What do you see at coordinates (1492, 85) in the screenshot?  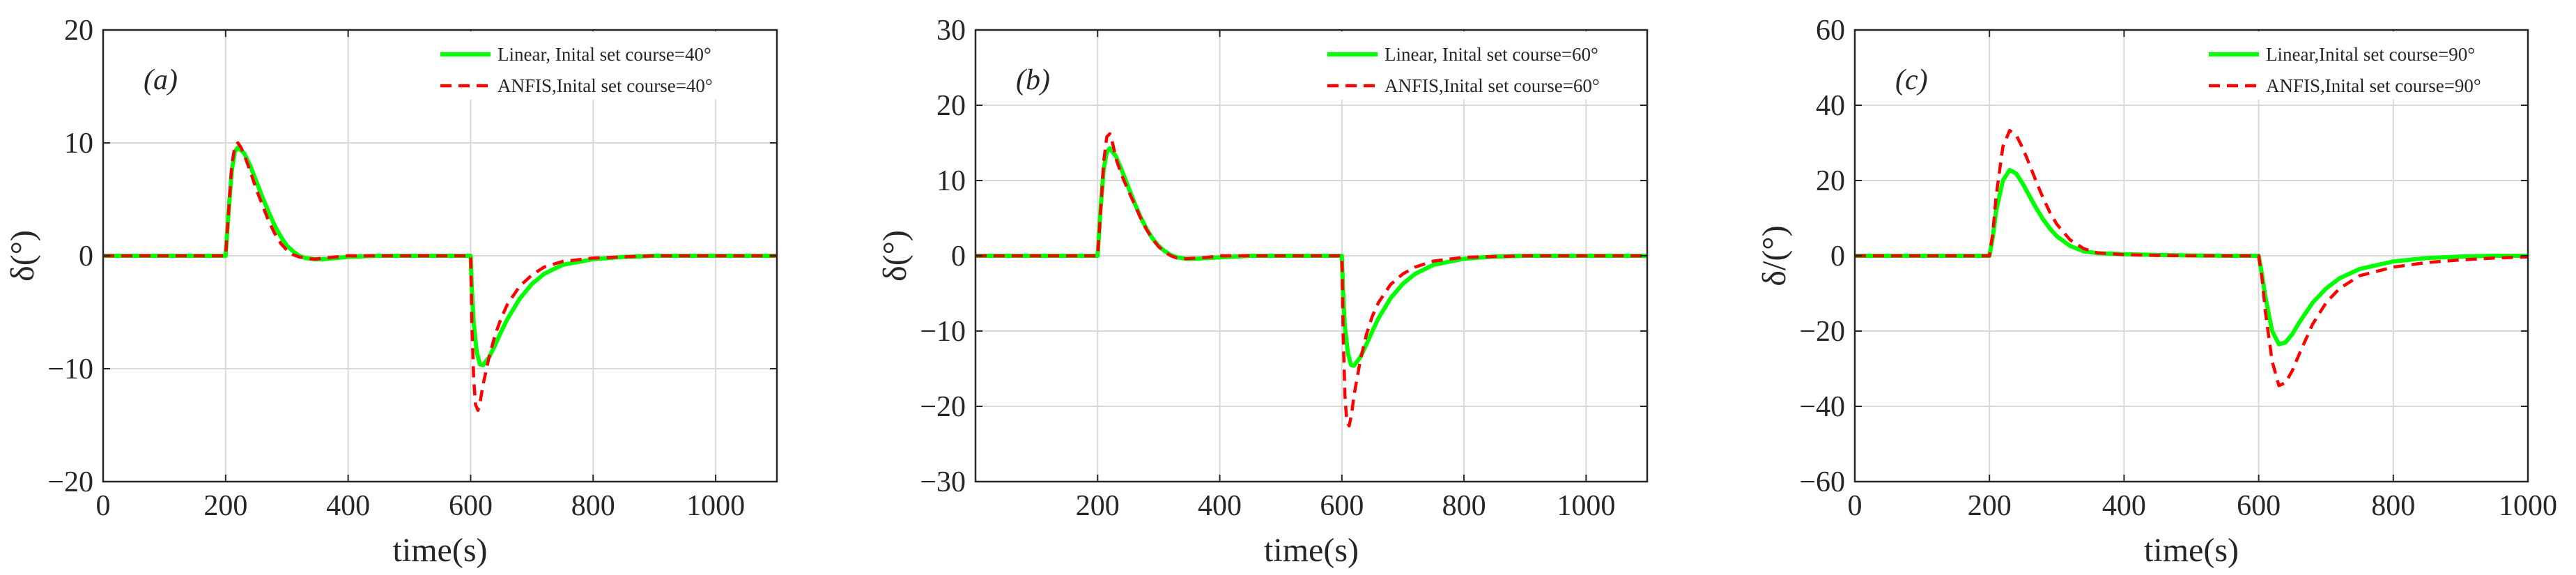 I see `legend-label-anfis: ANFIS,Inital set course=60°` at bounding box center [1492, 85].